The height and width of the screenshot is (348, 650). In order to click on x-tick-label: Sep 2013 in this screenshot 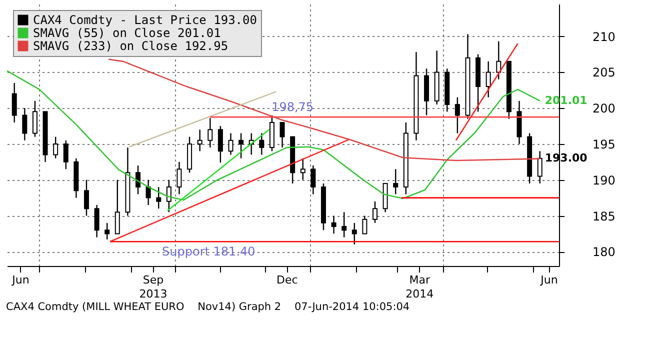, I will do `click(153, 287)`.